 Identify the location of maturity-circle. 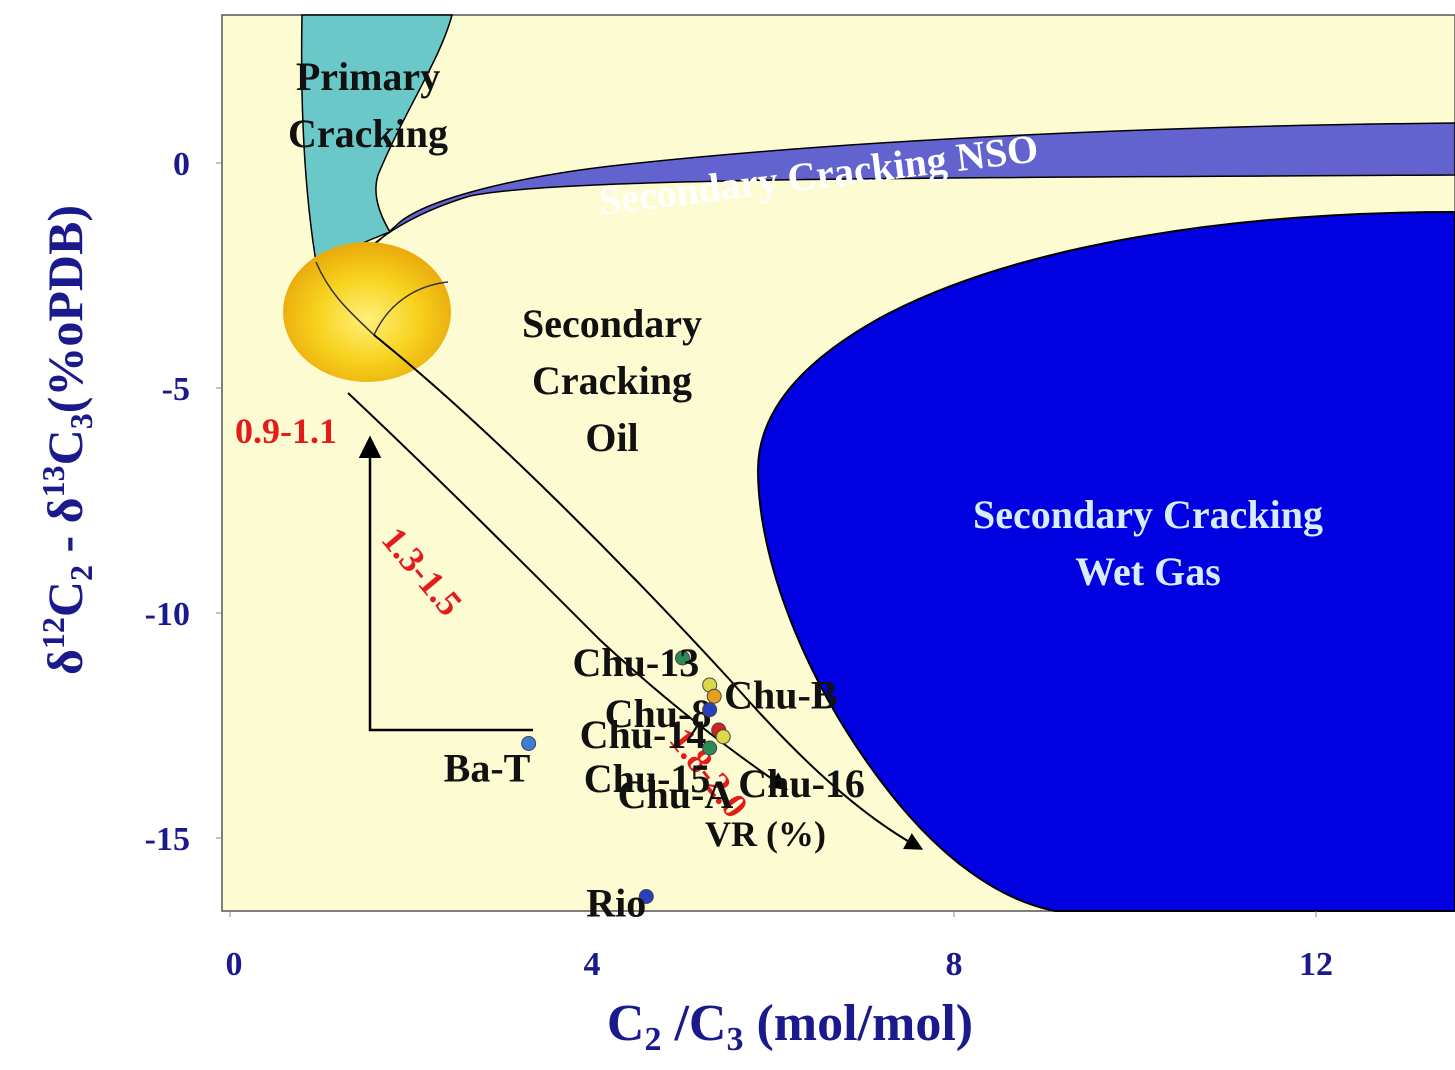
(367, 312).